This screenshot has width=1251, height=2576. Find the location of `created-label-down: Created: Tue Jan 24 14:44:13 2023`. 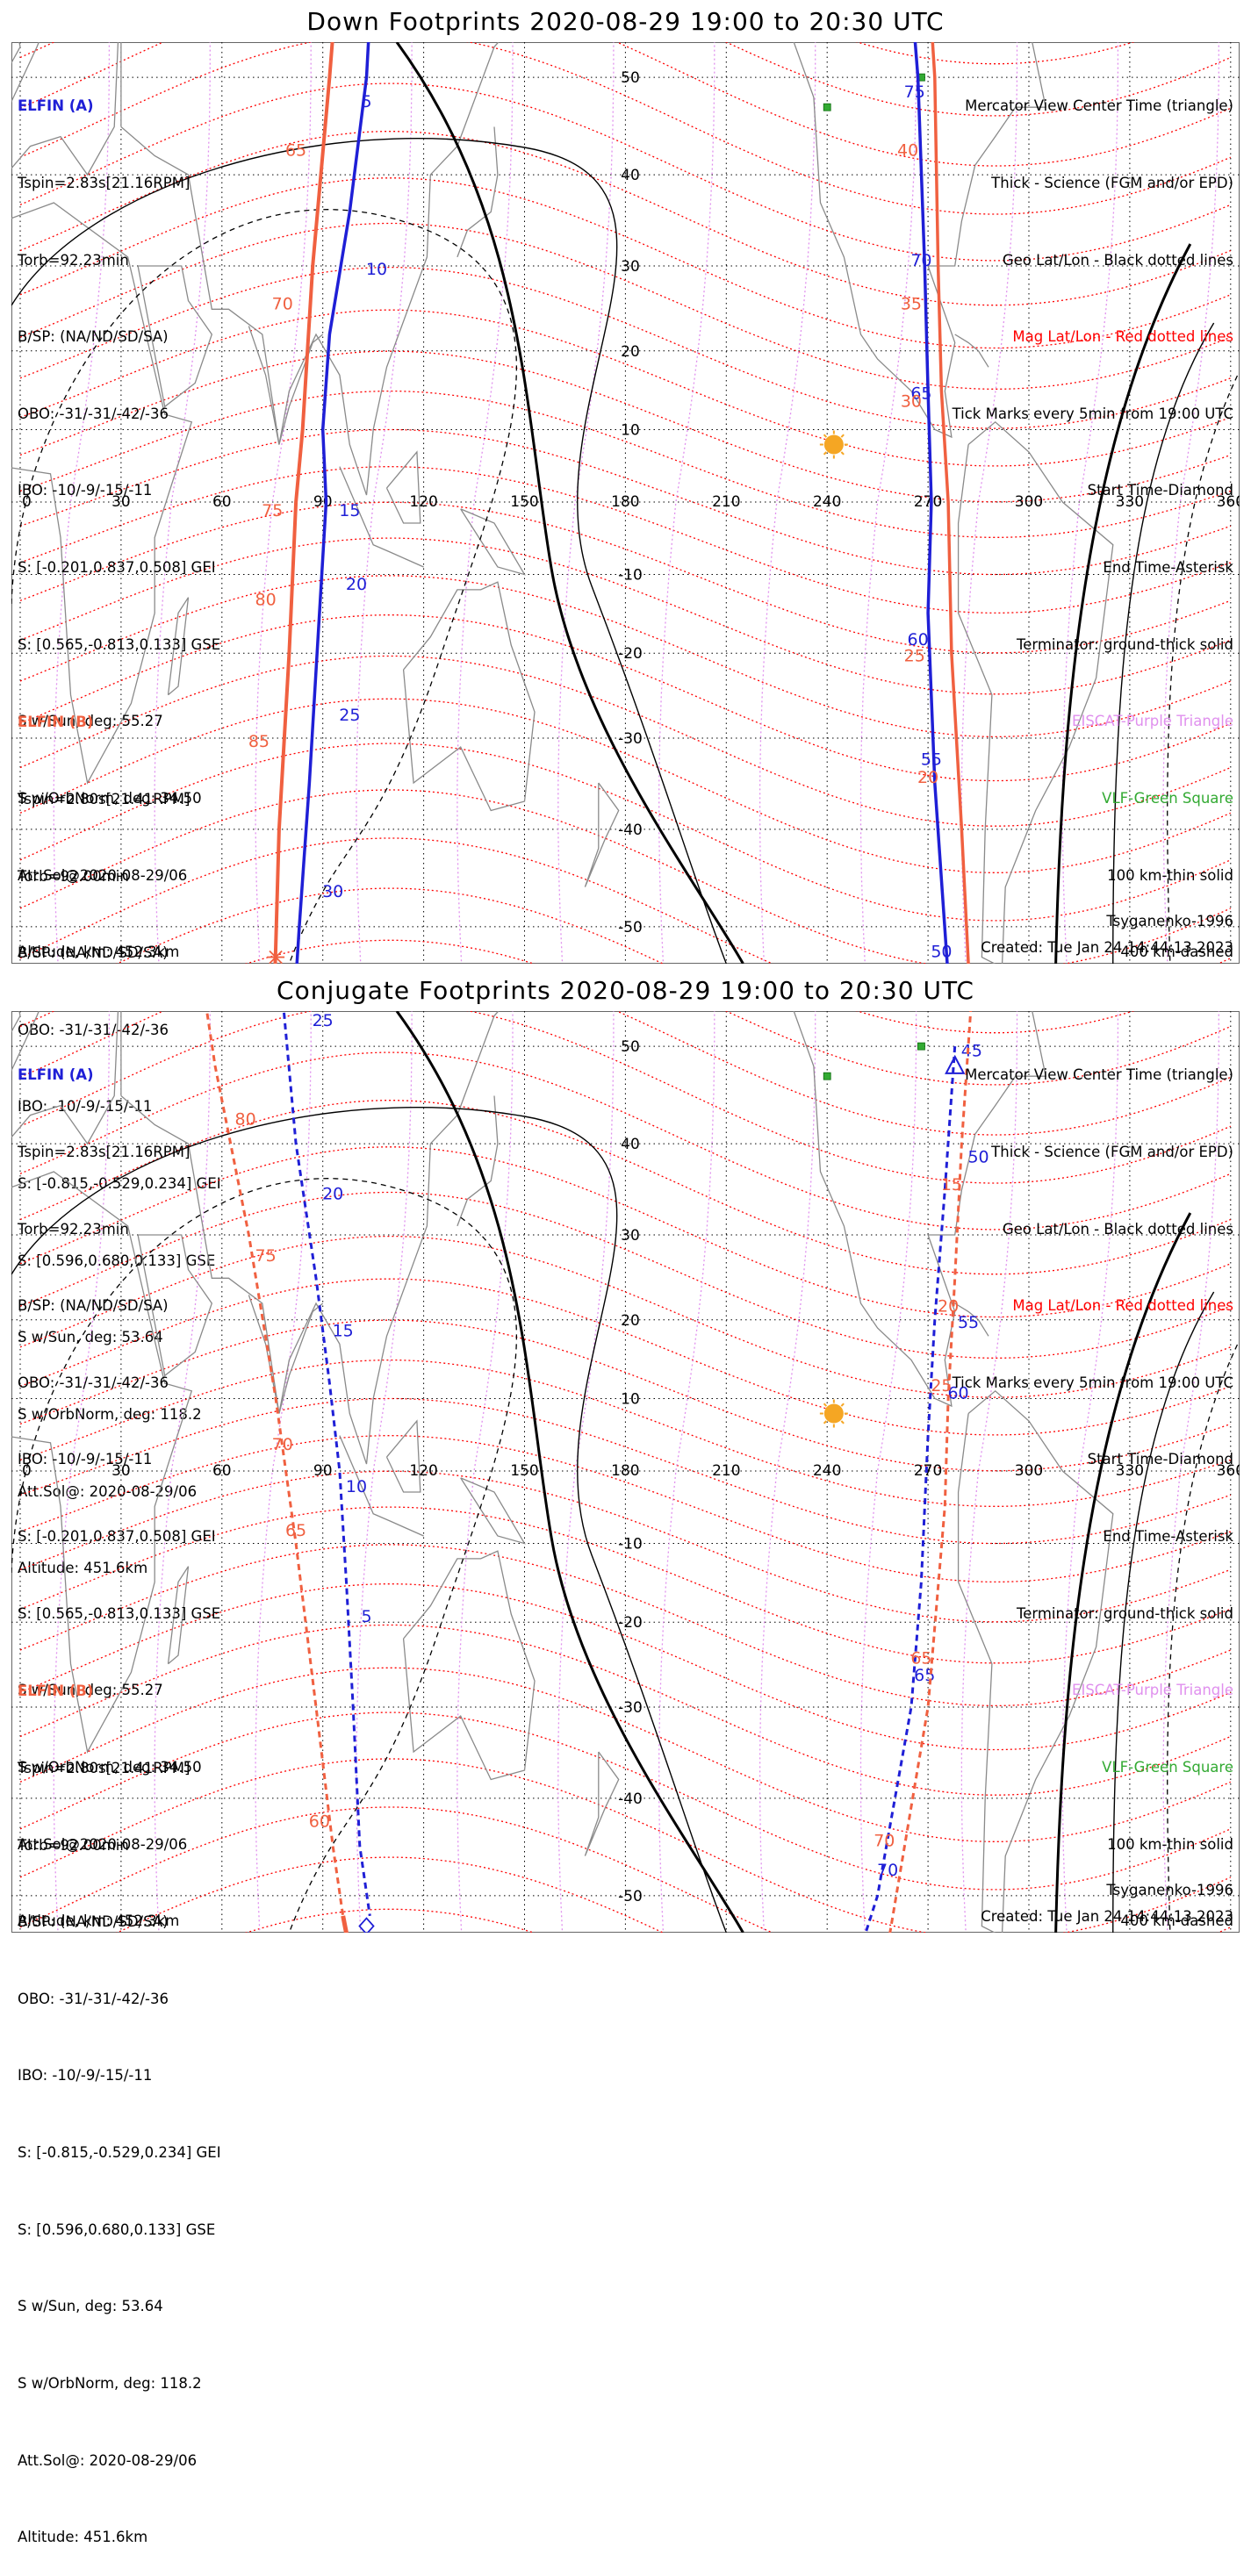

created-label-down: Created: Tue Jan 24 14:44:13 2023 is located at coordinates (1107, 947).